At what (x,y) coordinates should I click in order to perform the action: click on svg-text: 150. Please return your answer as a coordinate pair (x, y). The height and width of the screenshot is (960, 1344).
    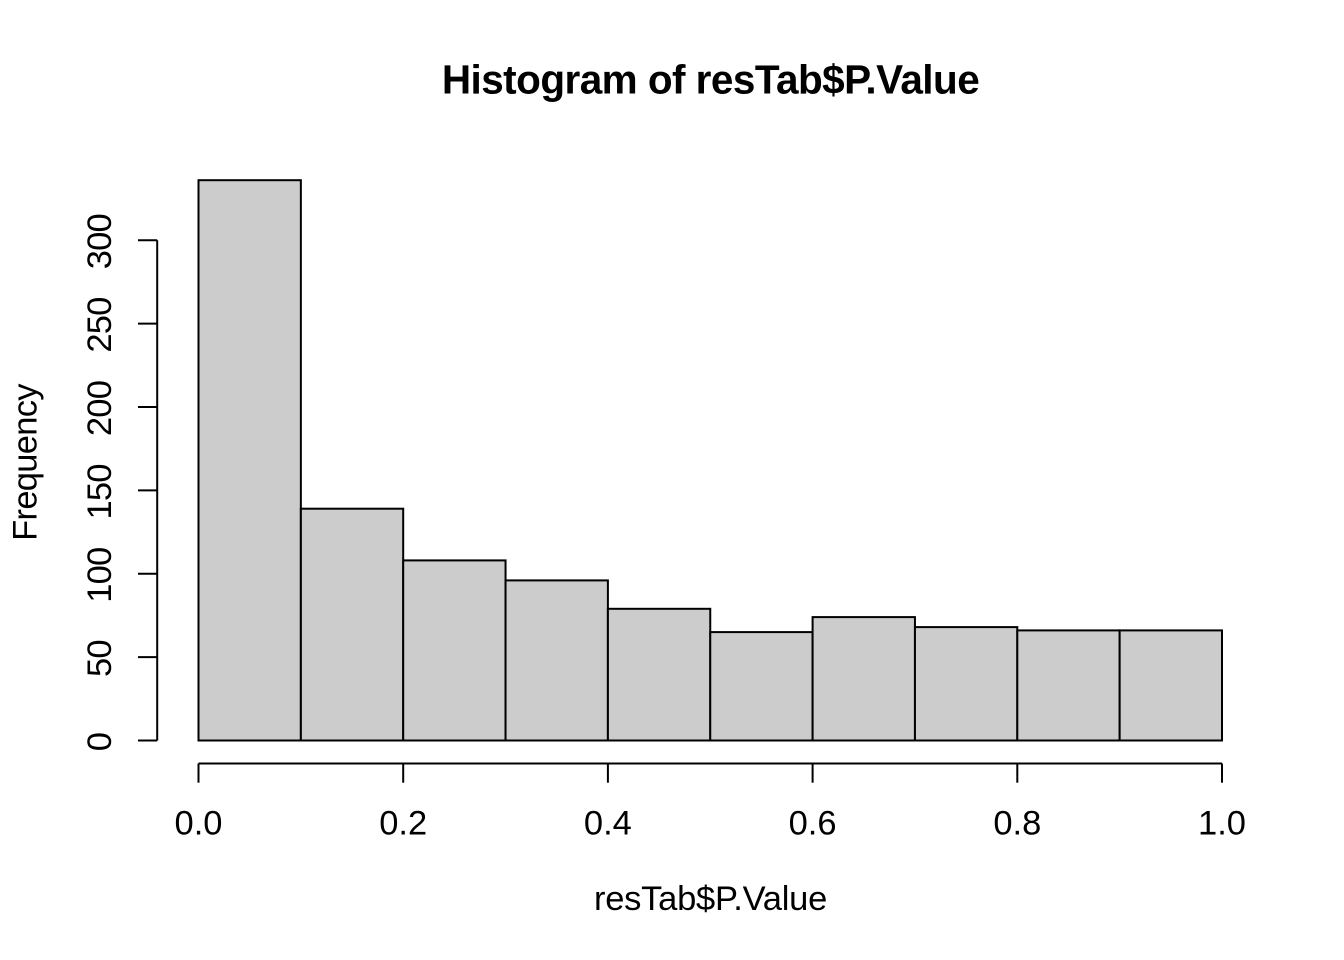
    Looking at the image, I should click on (100, 491).